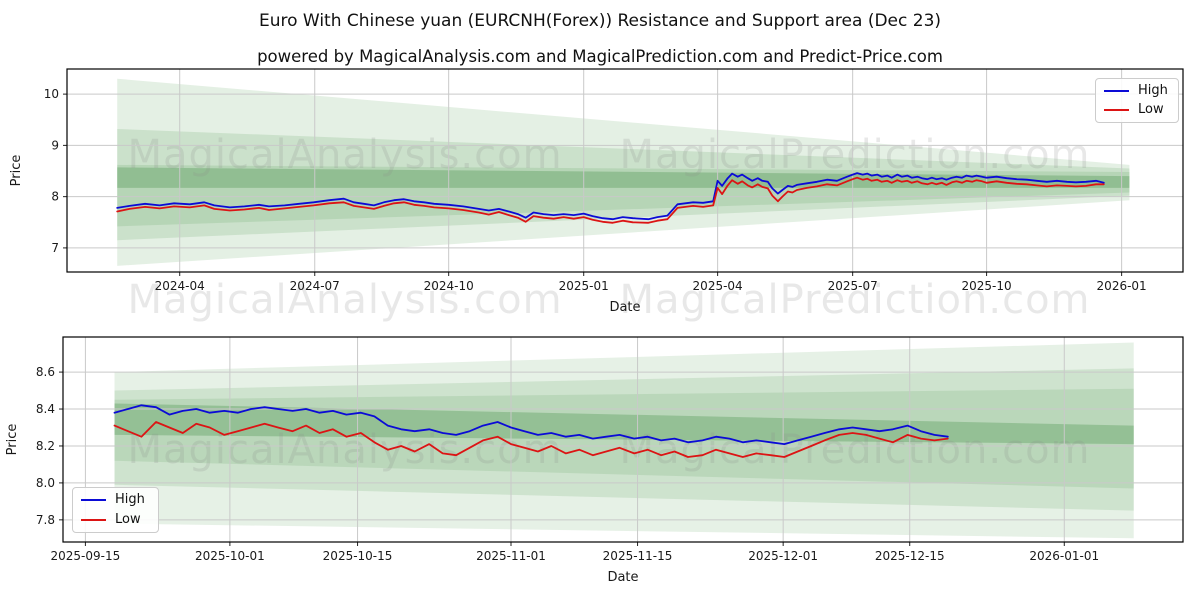 The image size is (1200, 600). What do you see at coordinates (1064, 556) in the screenshot?
I see `x-tick-label: 2026-01-01` at bounding box center [1064, 556].